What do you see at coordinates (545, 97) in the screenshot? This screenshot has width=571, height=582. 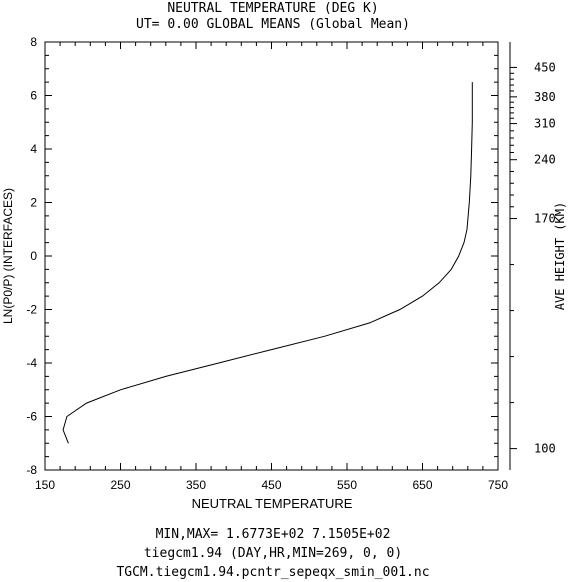 I see `height-tick-label: 380` at bounding box center [545, 97].